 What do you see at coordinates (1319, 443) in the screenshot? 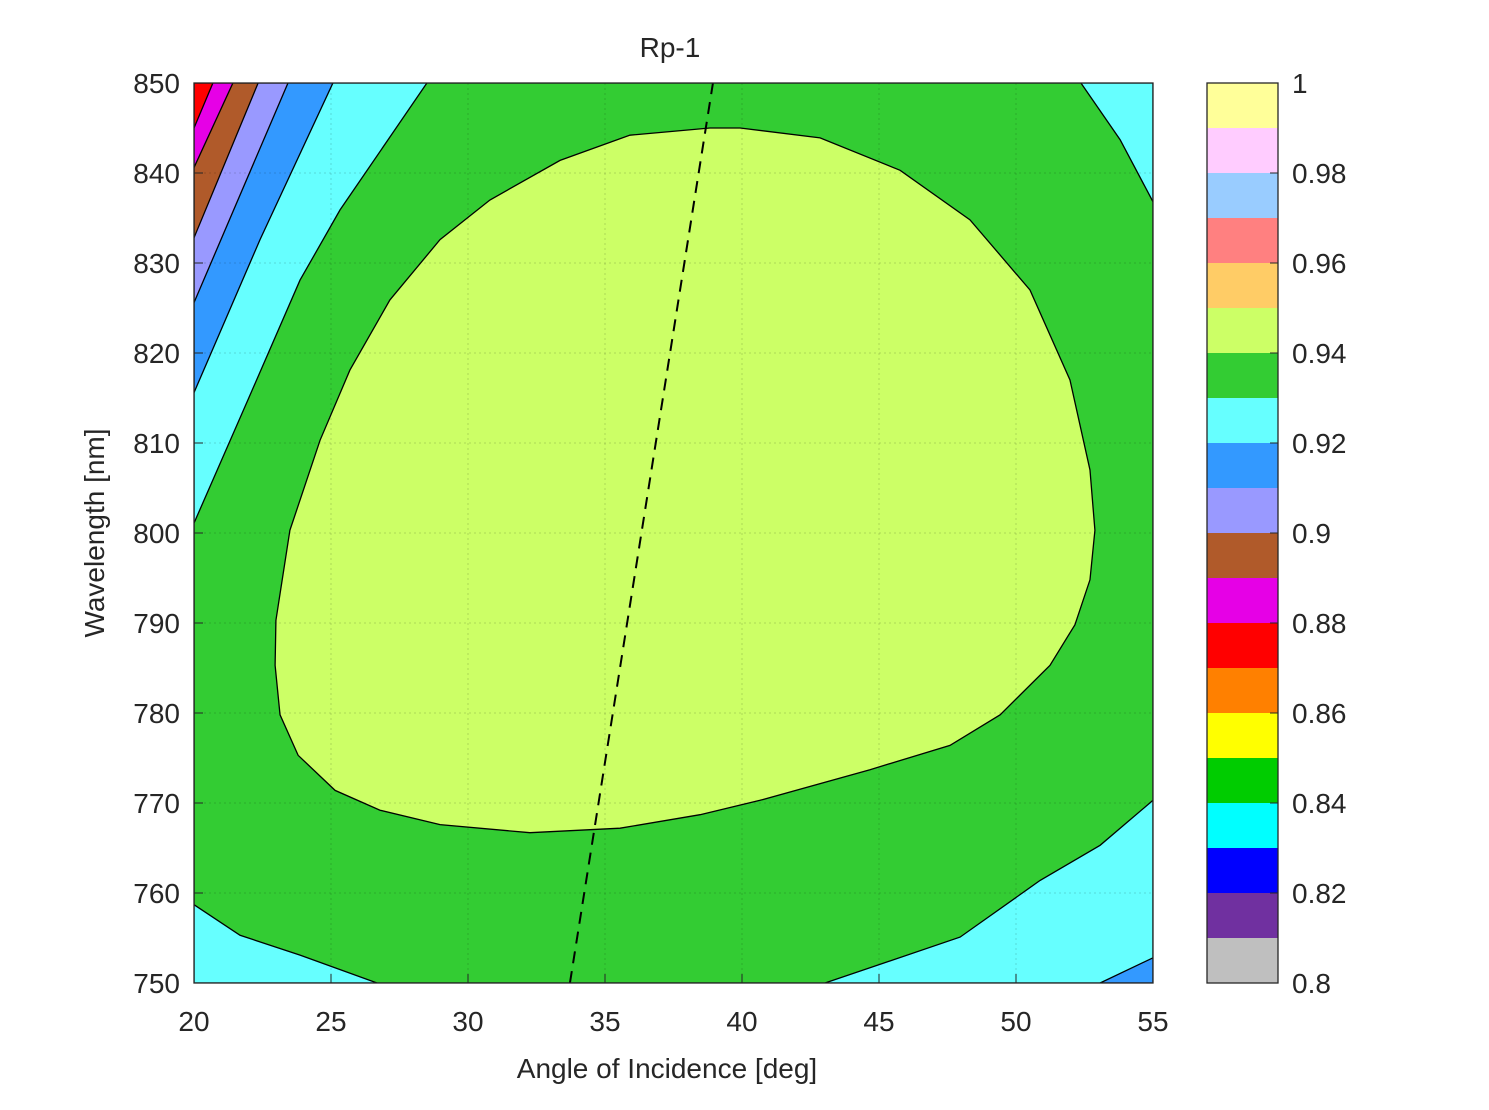
I see `colorbar-tick-label: 0.92` at bounding box center [1319, 443].